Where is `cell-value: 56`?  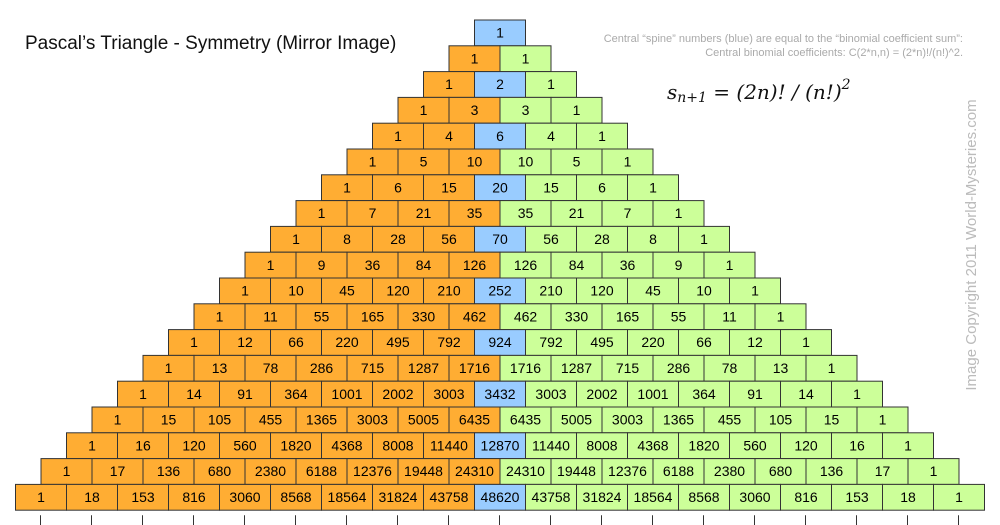
cell-value: 56 is located at coordinates (449, 239).